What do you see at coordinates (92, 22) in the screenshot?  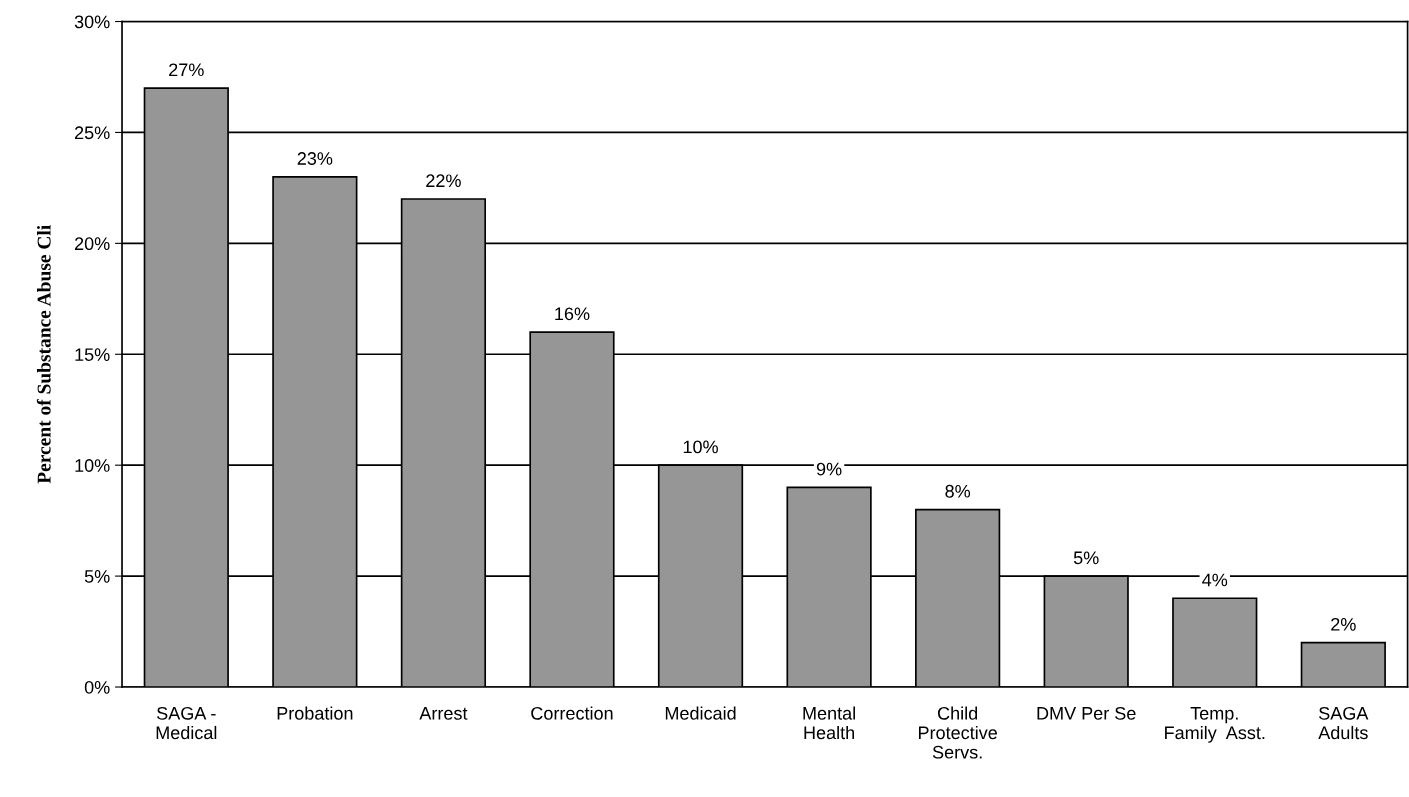 I see `y-tick-label: 30%` at bounding box center [92, 22].